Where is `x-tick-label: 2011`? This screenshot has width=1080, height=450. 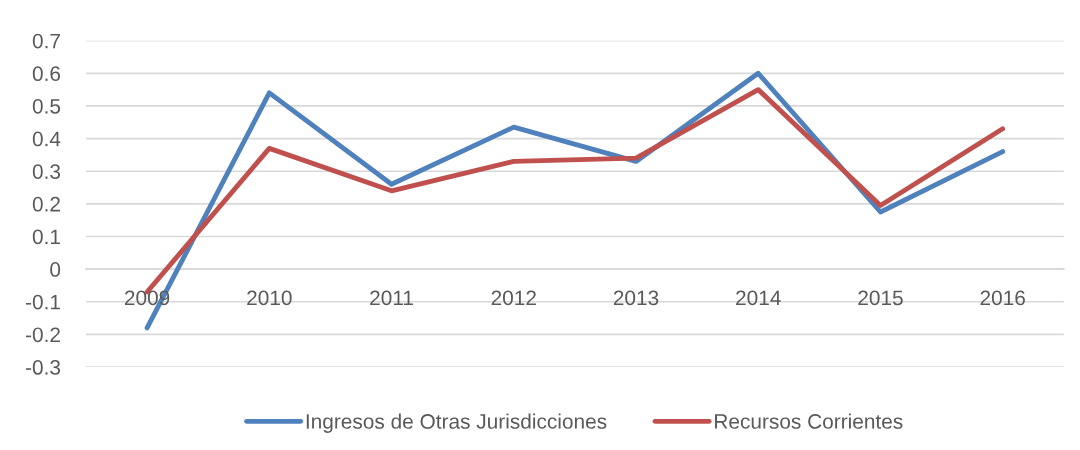
x-tick-label: 2011 is located at coordinates (391, 298).